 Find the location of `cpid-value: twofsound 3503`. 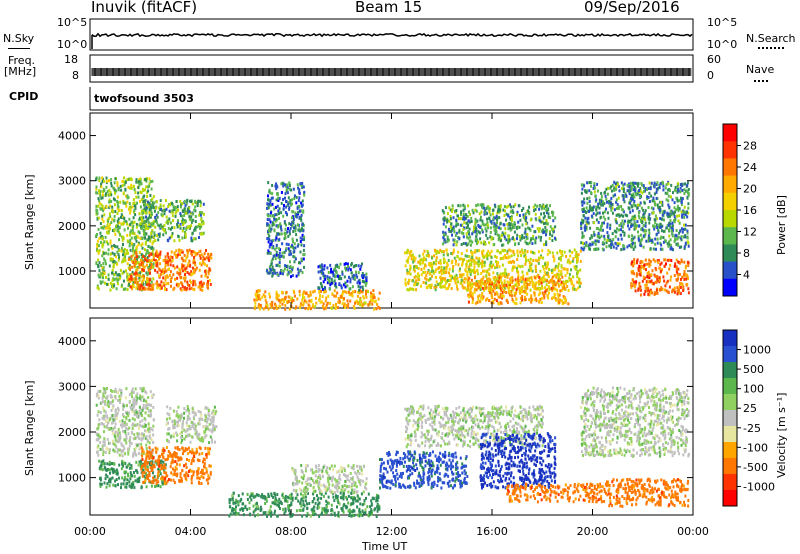

cpid-value: twofsound 3503 is located at coordinates (144, 98).